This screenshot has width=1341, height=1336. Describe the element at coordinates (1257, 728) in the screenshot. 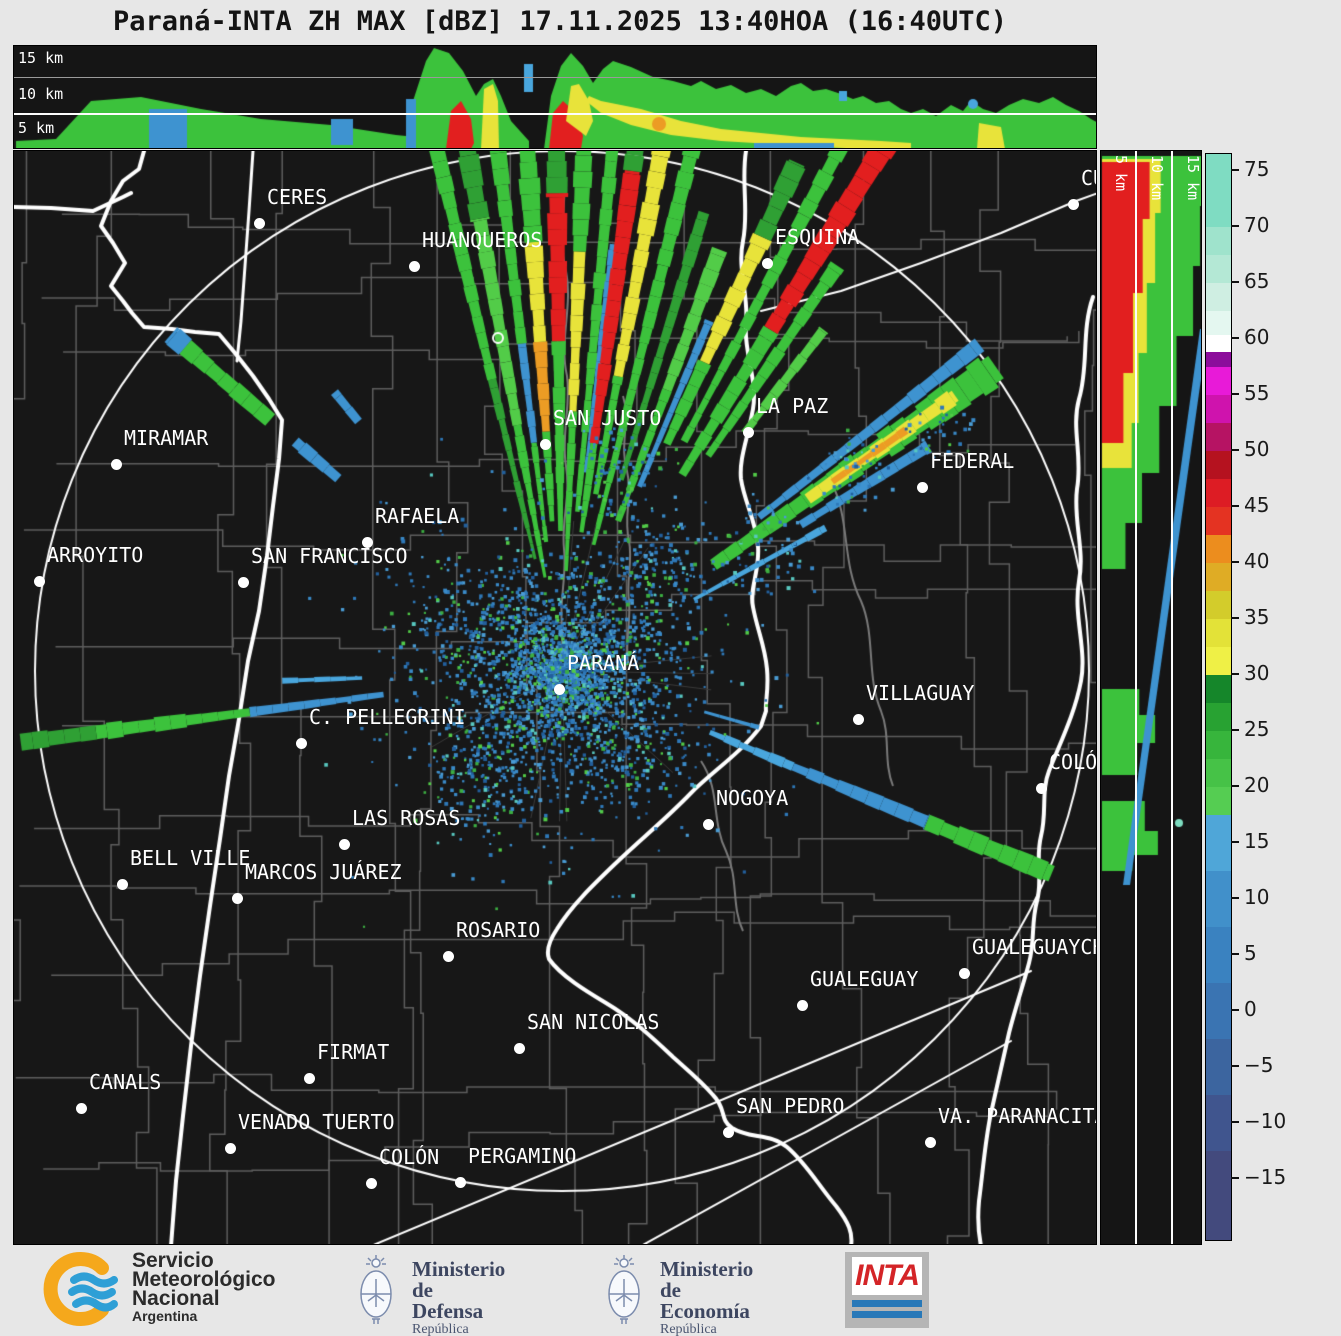

I see `colorbar-tick-label: 25` at that location.